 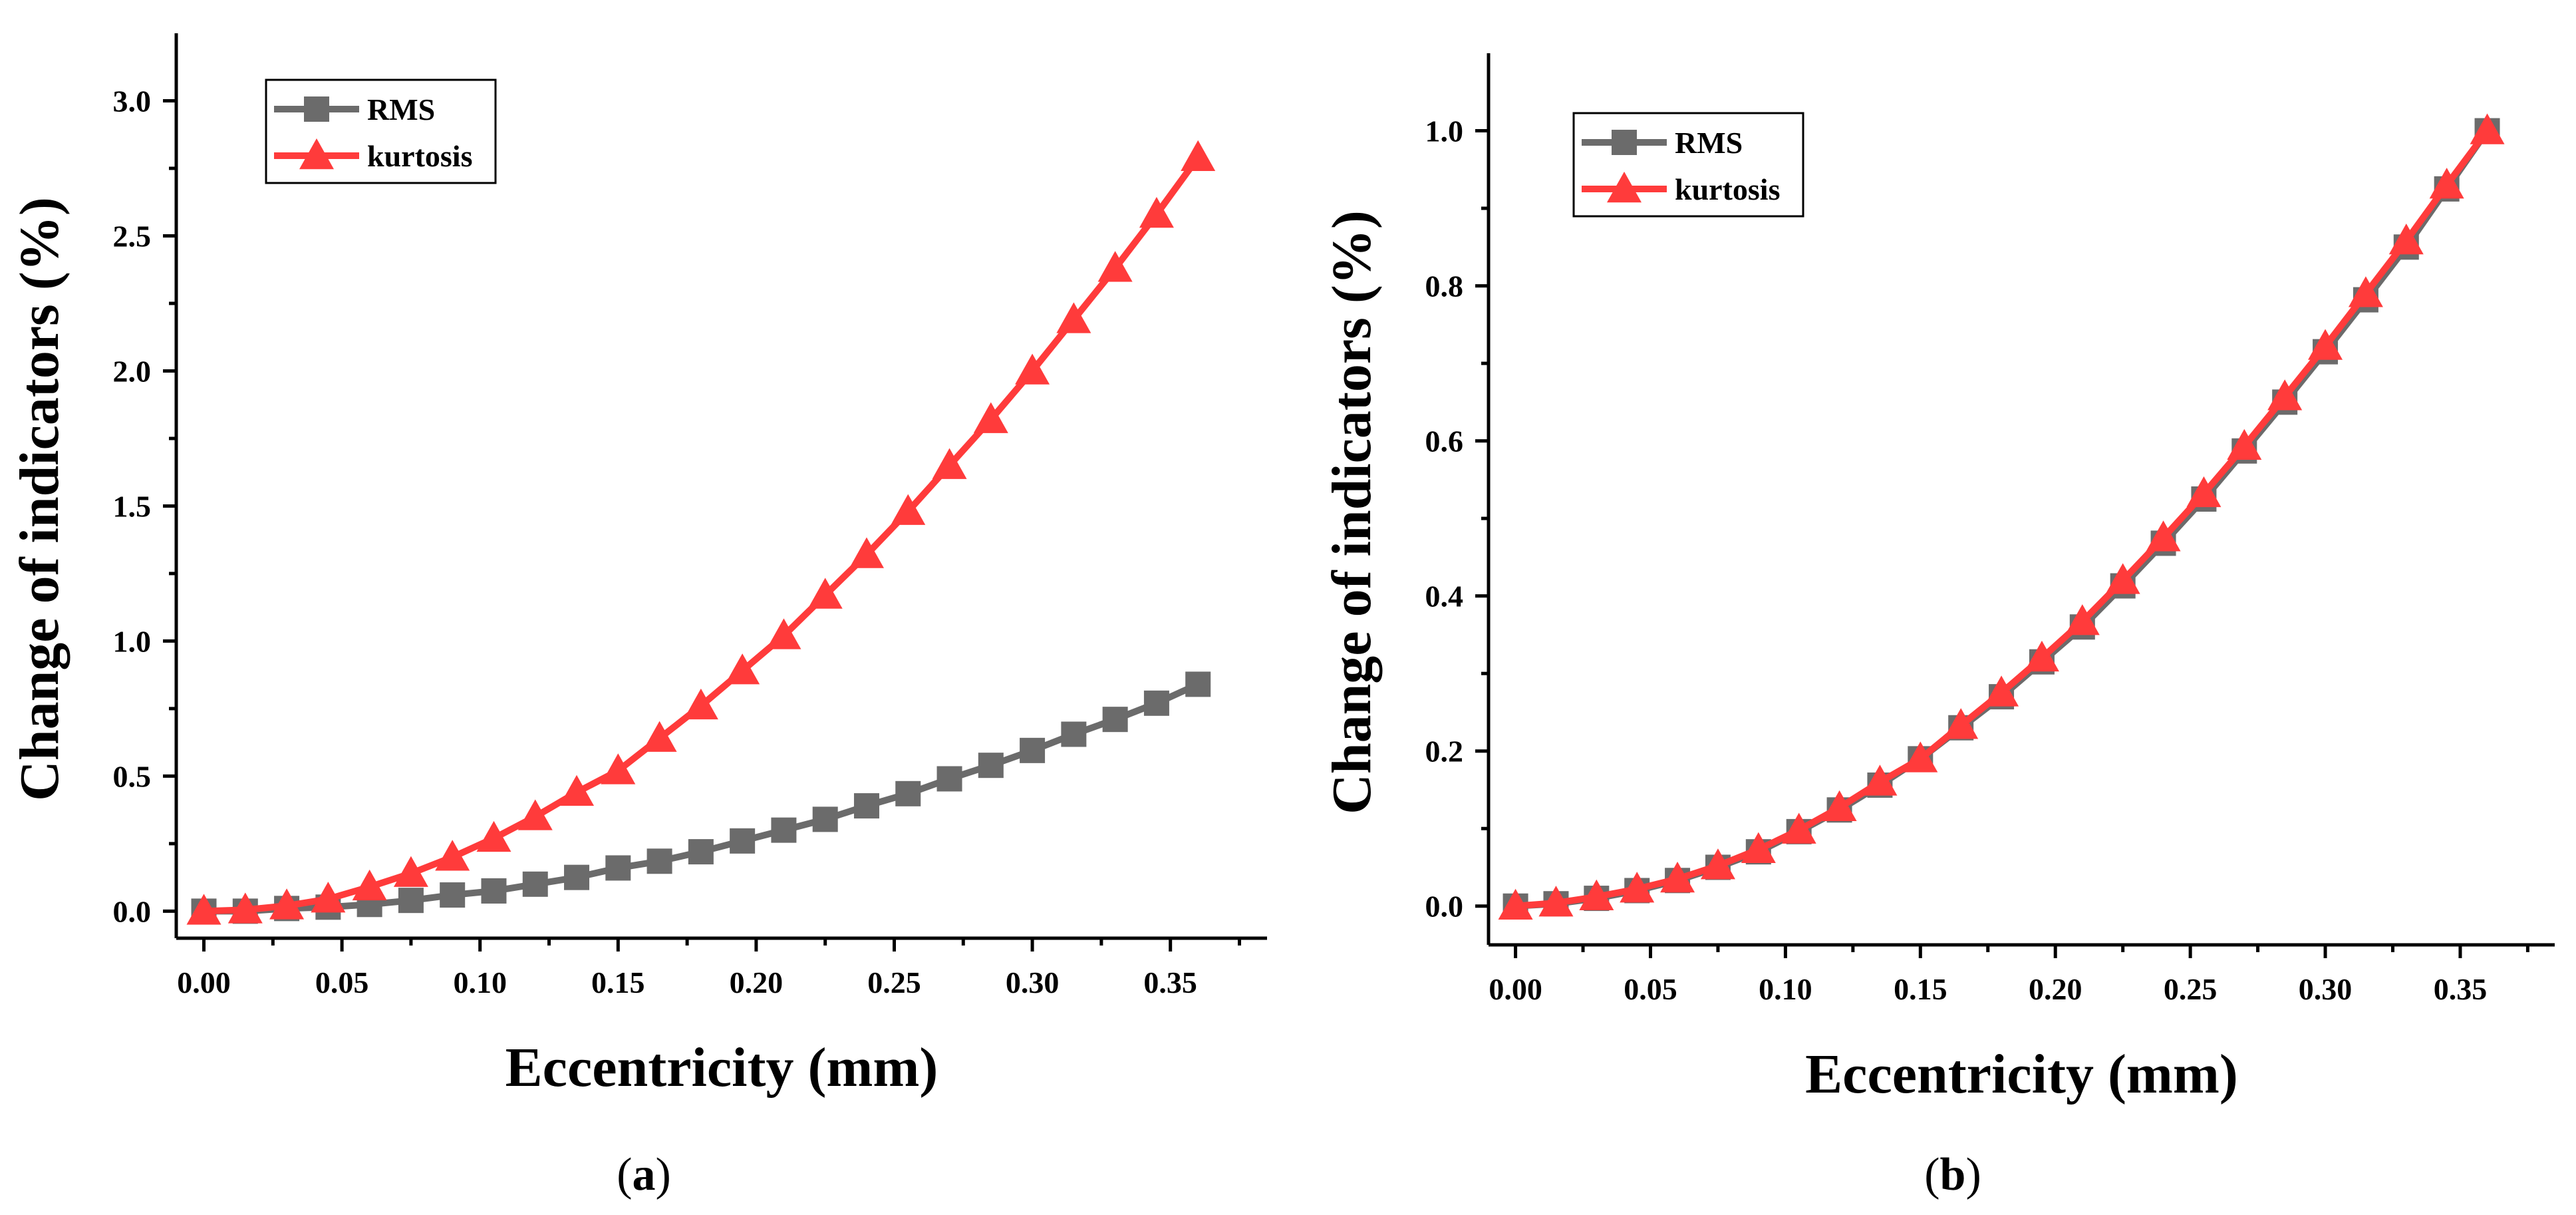 I want to click on chart-a-x-tick-label: 0.00, so click(x=204, y=982).